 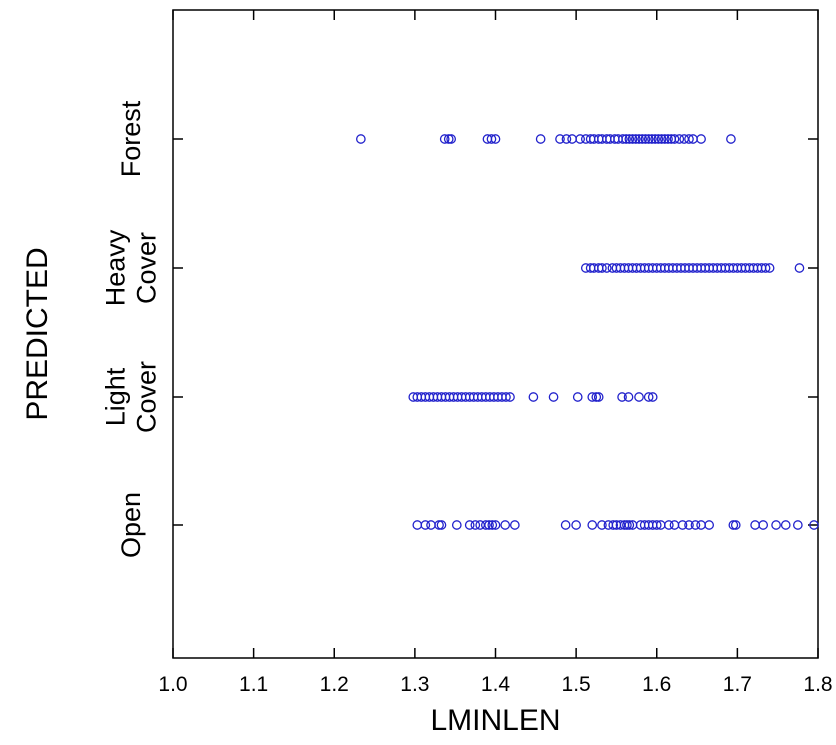 I want to click on x-tick-label: 1.1, so click(x=253, y=684).